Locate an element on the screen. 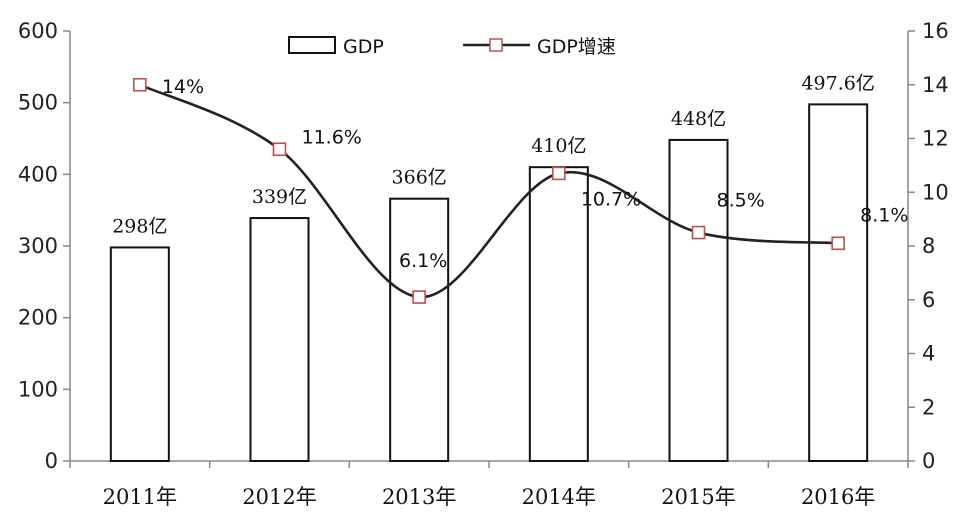 The width and height of the screenshot is (963, 518). right-tick-label: 10 is located at coordinates (935, 192).